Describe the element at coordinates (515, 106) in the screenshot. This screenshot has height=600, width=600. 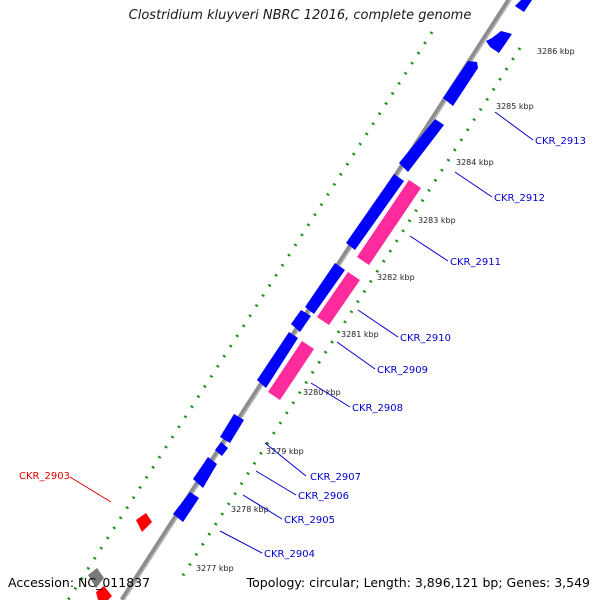
I see `scale-label: 3285 kbp` at that location.